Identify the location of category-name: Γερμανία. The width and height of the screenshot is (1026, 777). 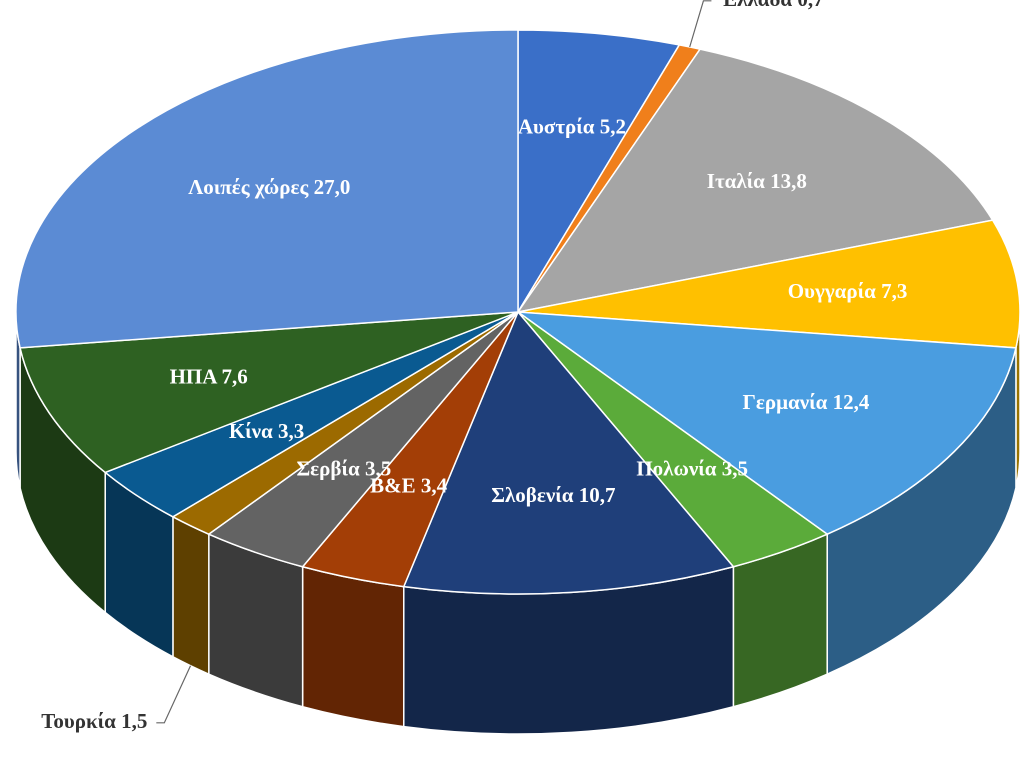
(785, 402).